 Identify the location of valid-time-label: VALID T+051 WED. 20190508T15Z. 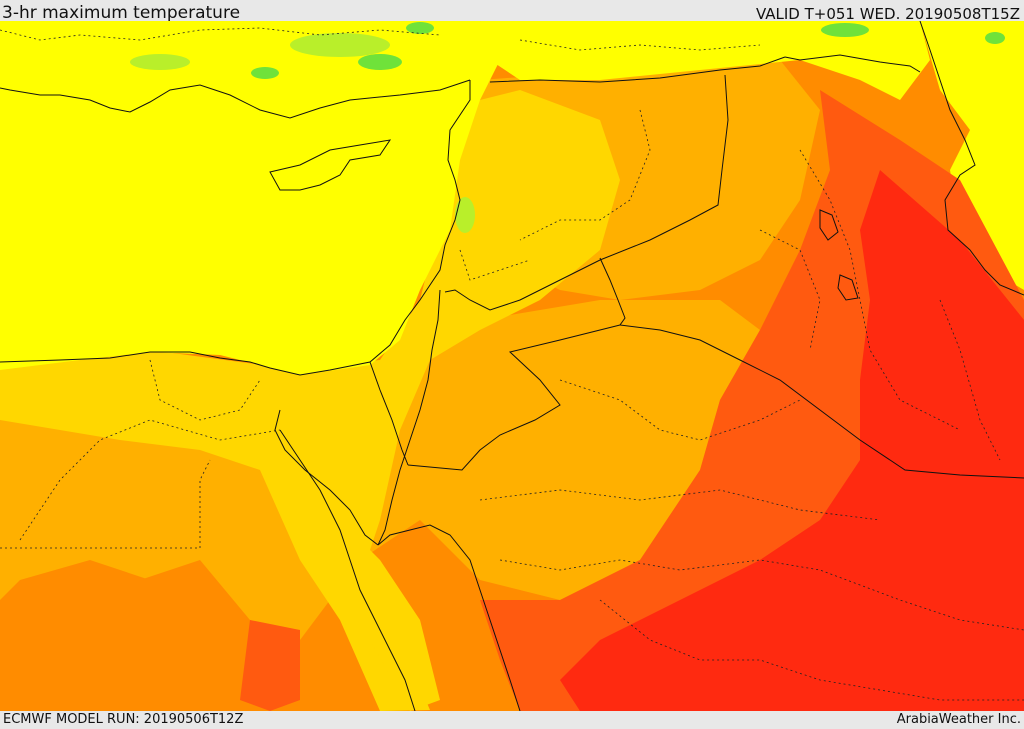
(887, 14).